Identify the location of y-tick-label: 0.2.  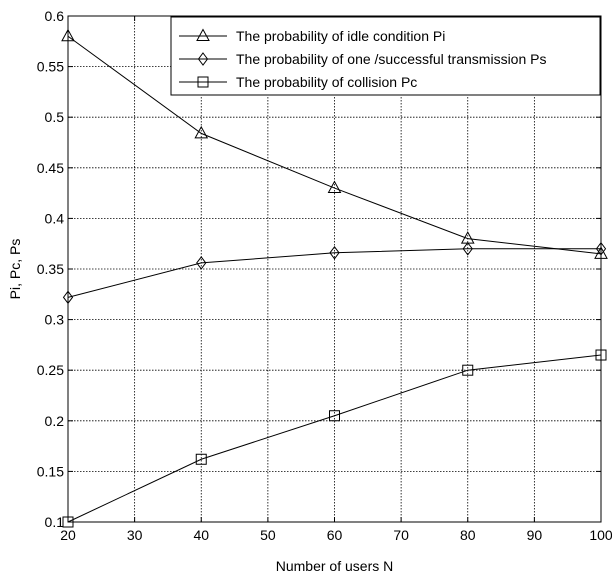
(55, 421).